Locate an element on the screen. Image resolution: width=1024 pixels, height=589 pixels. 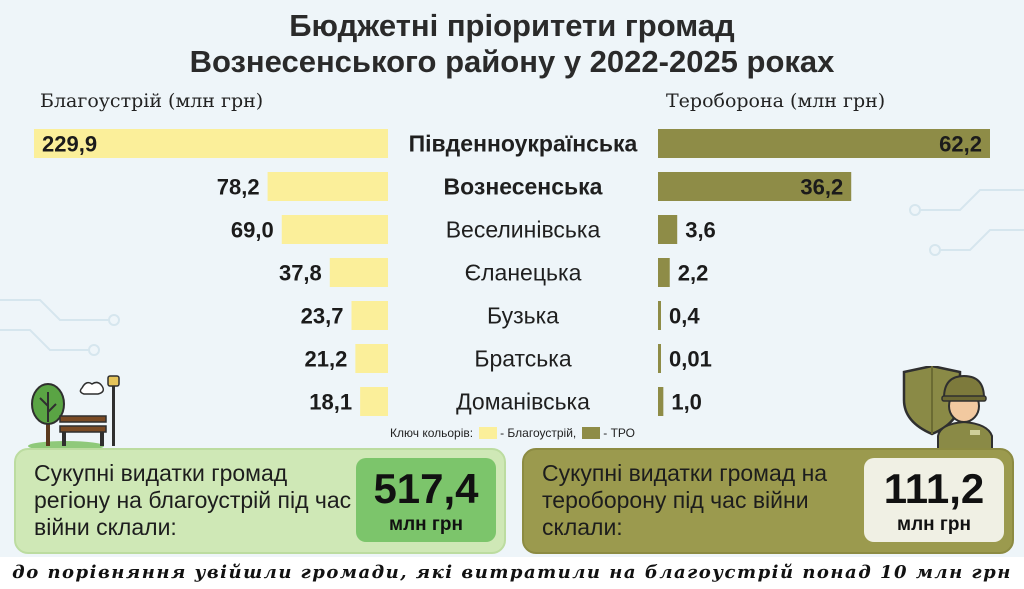
value-label-tro-3: 2,2 is located at coordinates (693, 273).